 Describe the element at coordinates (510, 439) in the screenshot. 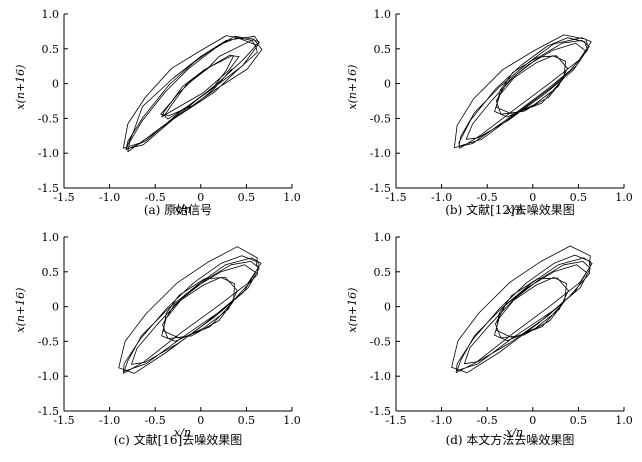

I see `panel-caption: (d) 本文方法去噪效果图` at that location.